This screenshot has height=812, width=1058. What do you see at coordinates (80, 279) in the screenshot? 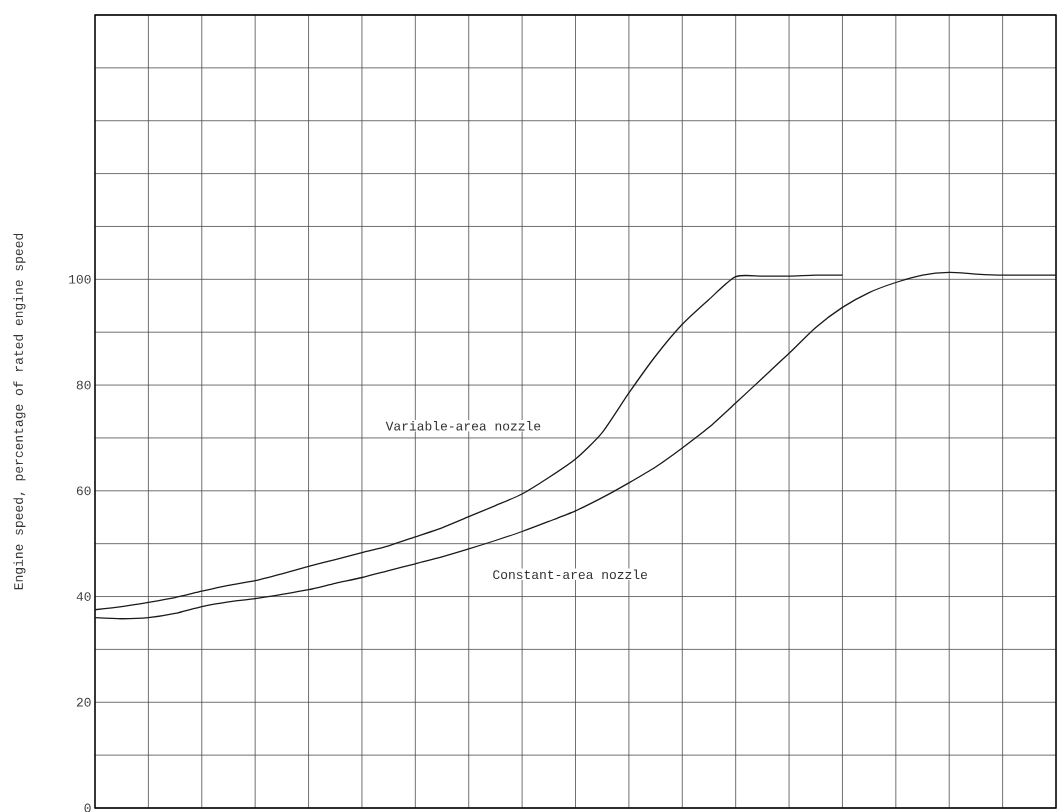
I see `y-tick-label: 100` at bounding box center [80, 279].